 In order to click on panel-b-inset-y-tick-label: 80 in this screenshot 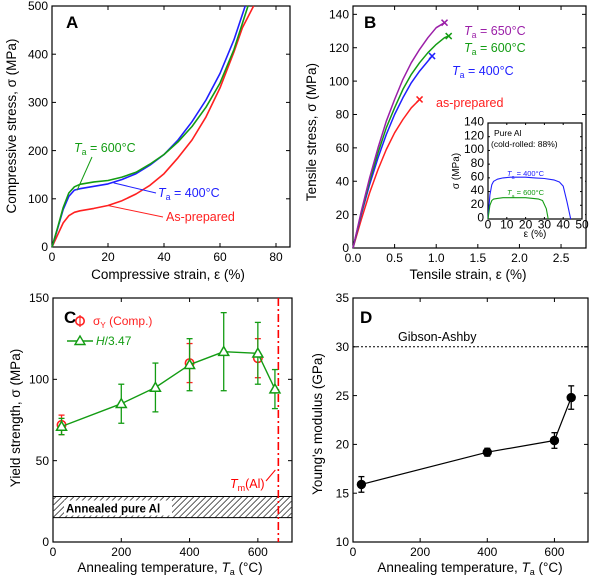, I will do `click(478, 163)`.